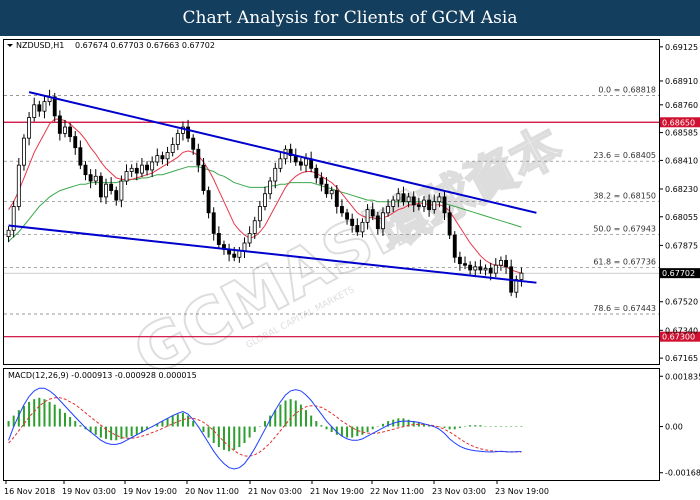  What do you see at coordinates (40, 45) in the screenshot?
I see `symbol-label: NZDUSD,H1` at bounding box center [40, 45].